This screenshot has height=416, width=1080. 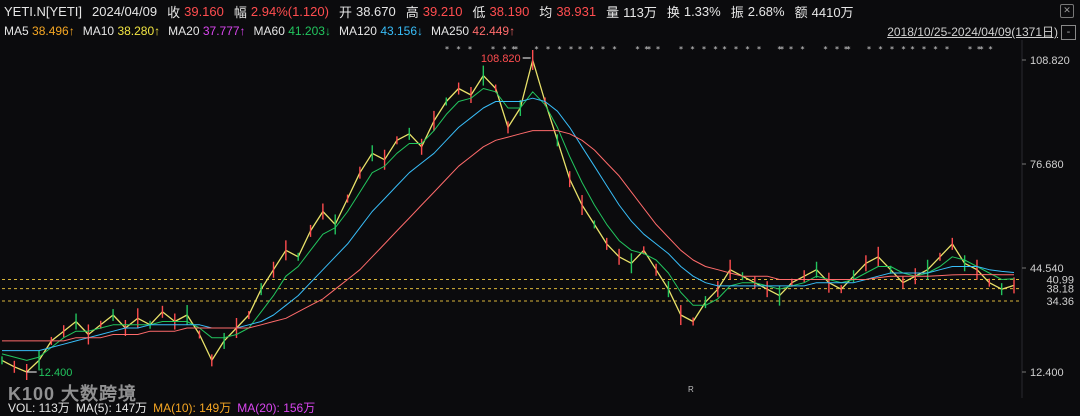 I want to click on low-label: 低, so click(x=479, y=12).